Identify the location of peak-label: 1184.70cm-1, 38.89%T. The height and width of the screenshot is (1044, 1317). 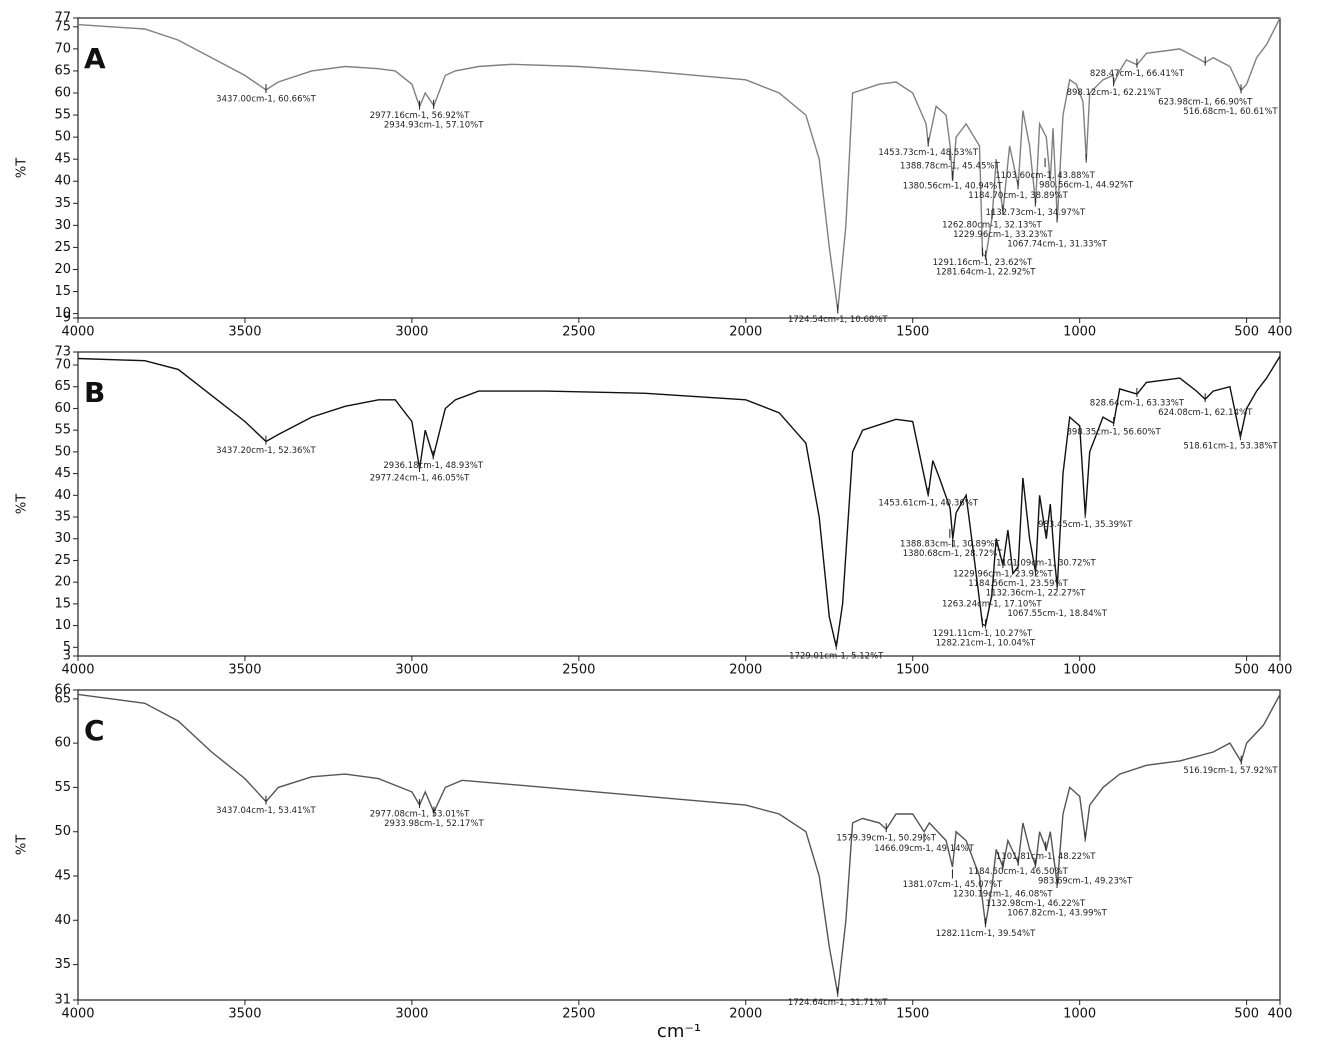
(1018, 196).